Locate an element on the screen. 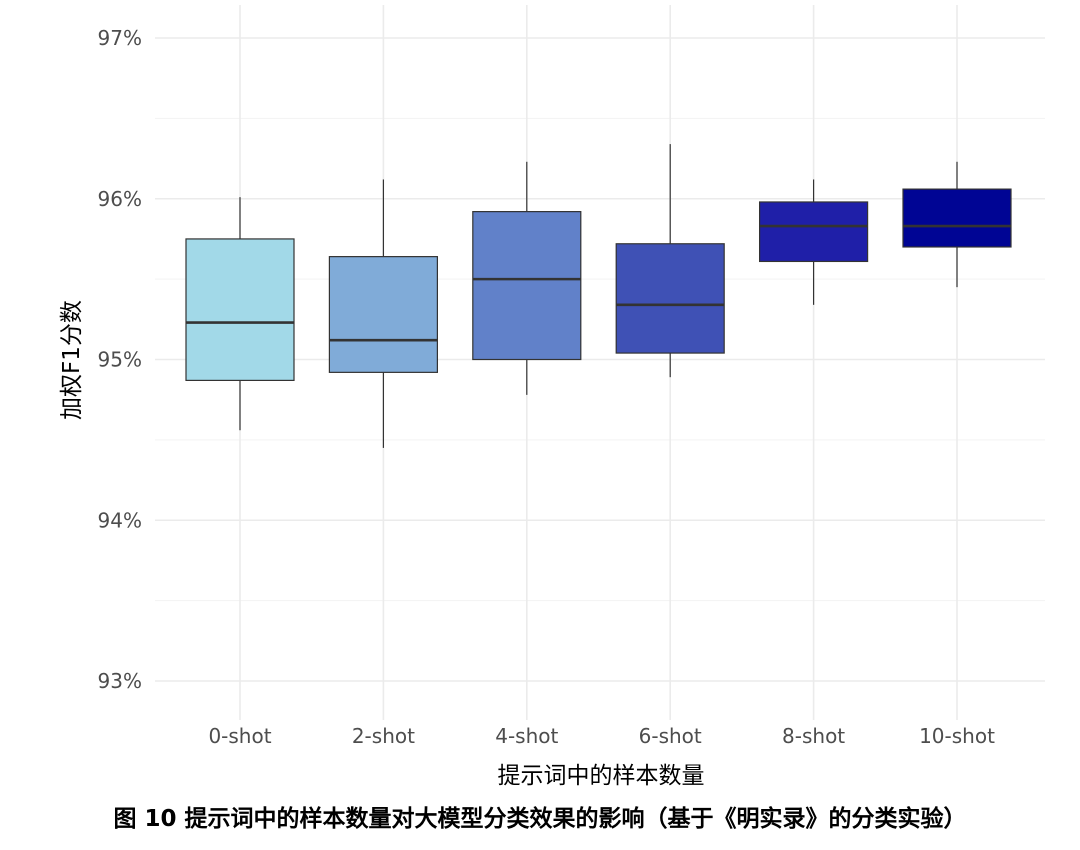 The width and height of the screenshot is (1080, 850). box-6-shot is located at coordinates (670, 261).